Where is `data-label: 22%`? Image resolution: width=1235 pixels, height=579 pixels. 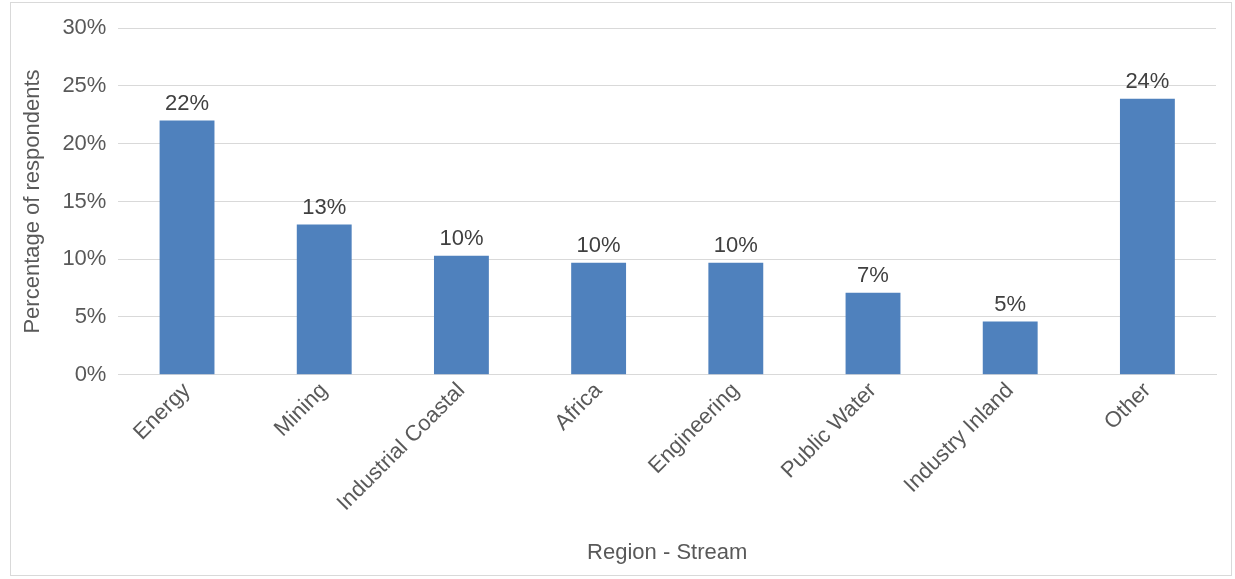
data-label: 22% is located at coordinates (187, 102).